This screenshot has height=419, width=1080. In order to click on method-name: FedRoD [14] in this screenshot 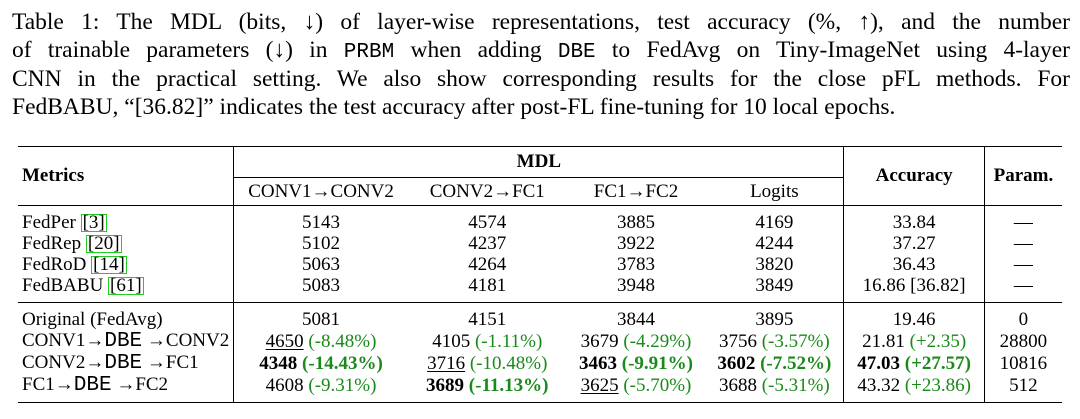, I will do `click(74, 264)`.